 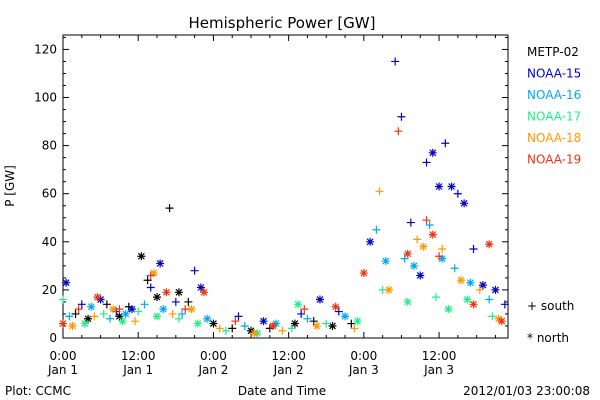 I want to click on point-noaa-18-north, so click(x=153, y=273).